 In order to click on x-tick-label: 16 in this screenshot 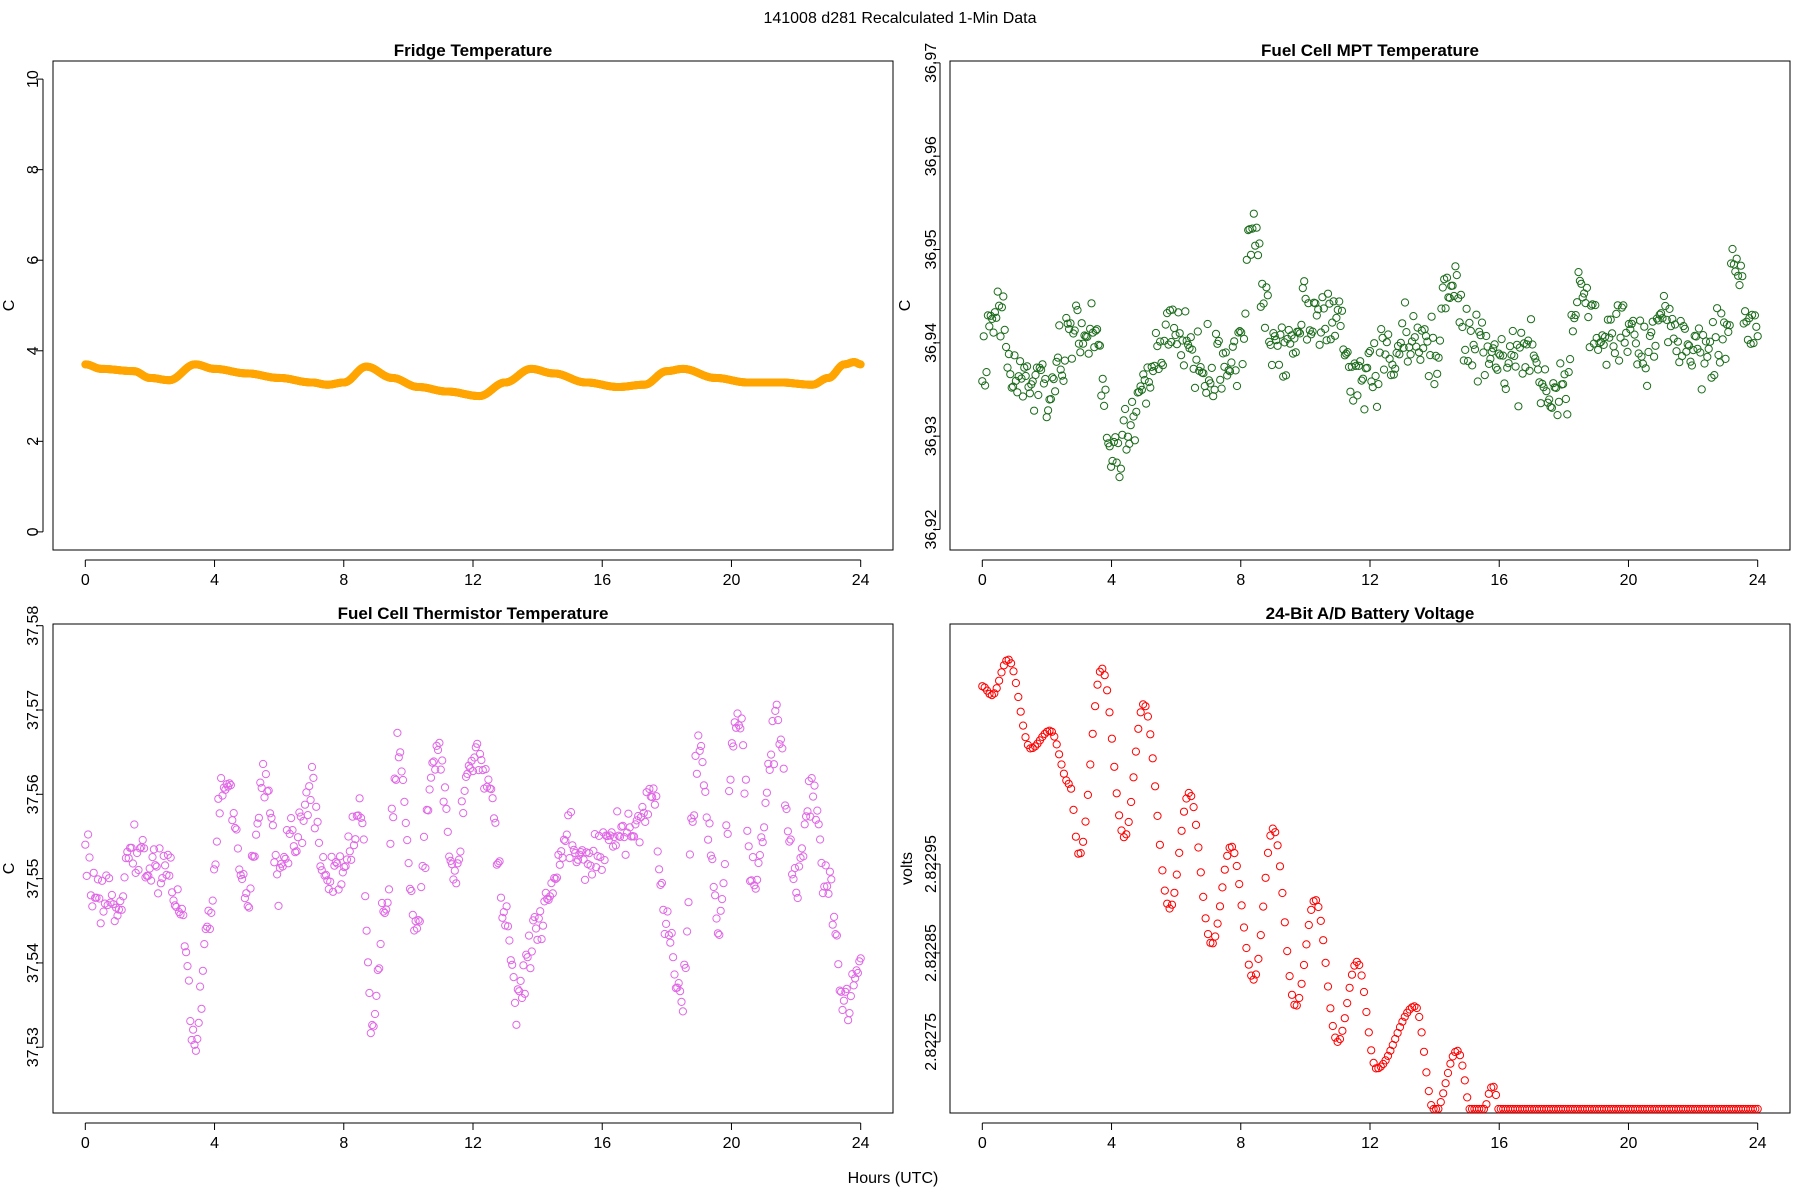, I will do `click(1499, 1143)`.